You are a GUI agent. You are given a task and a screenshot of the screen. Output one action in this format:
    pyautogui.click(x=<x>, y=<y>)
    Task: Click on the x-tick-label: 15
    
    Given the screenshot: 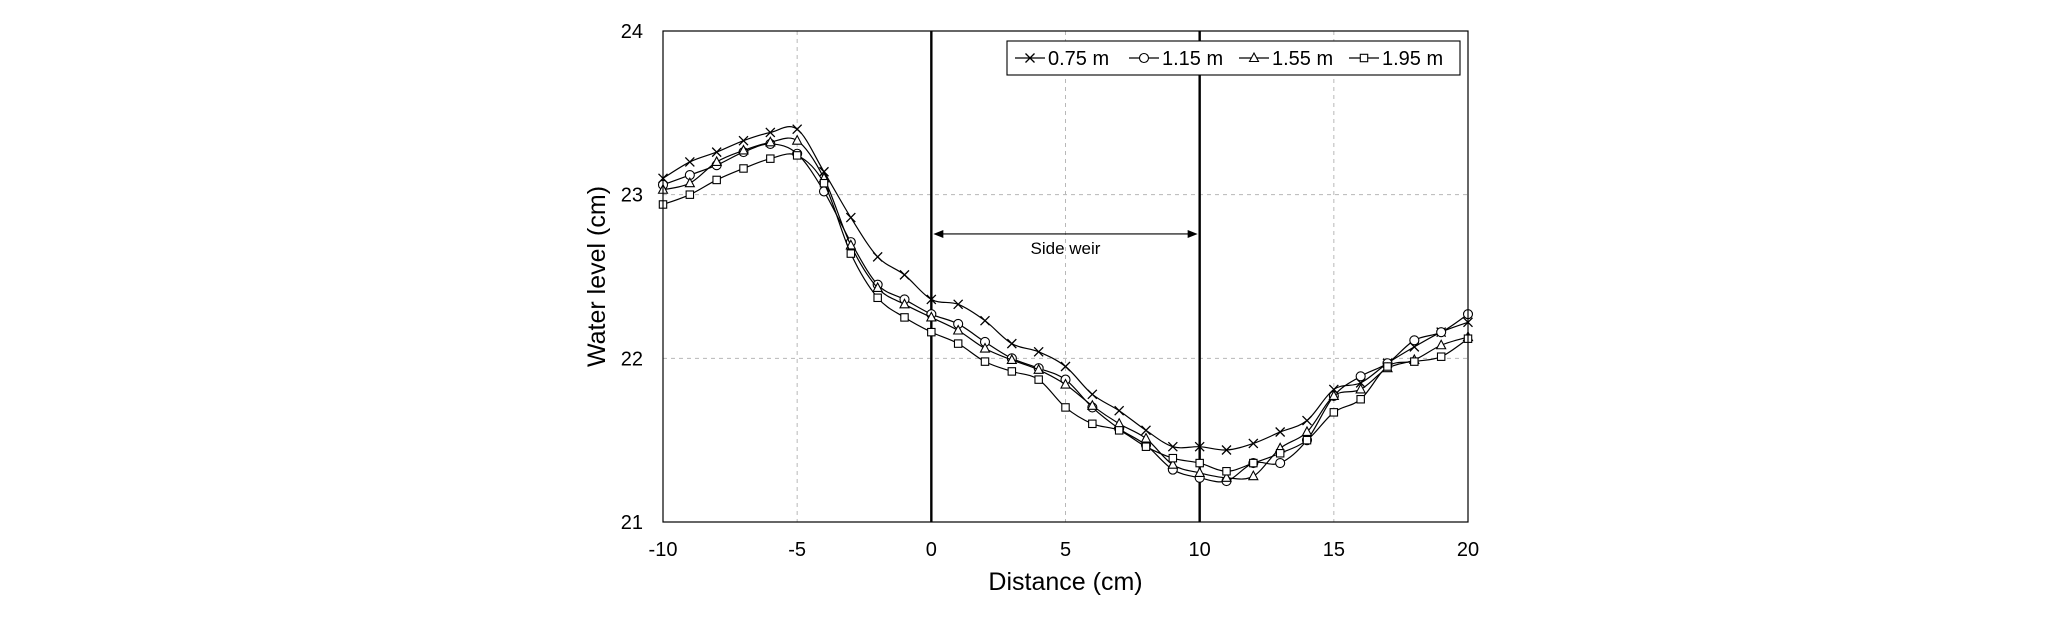 What is the action you would take?
    pyautogui.click(x=1334, y=550)
    